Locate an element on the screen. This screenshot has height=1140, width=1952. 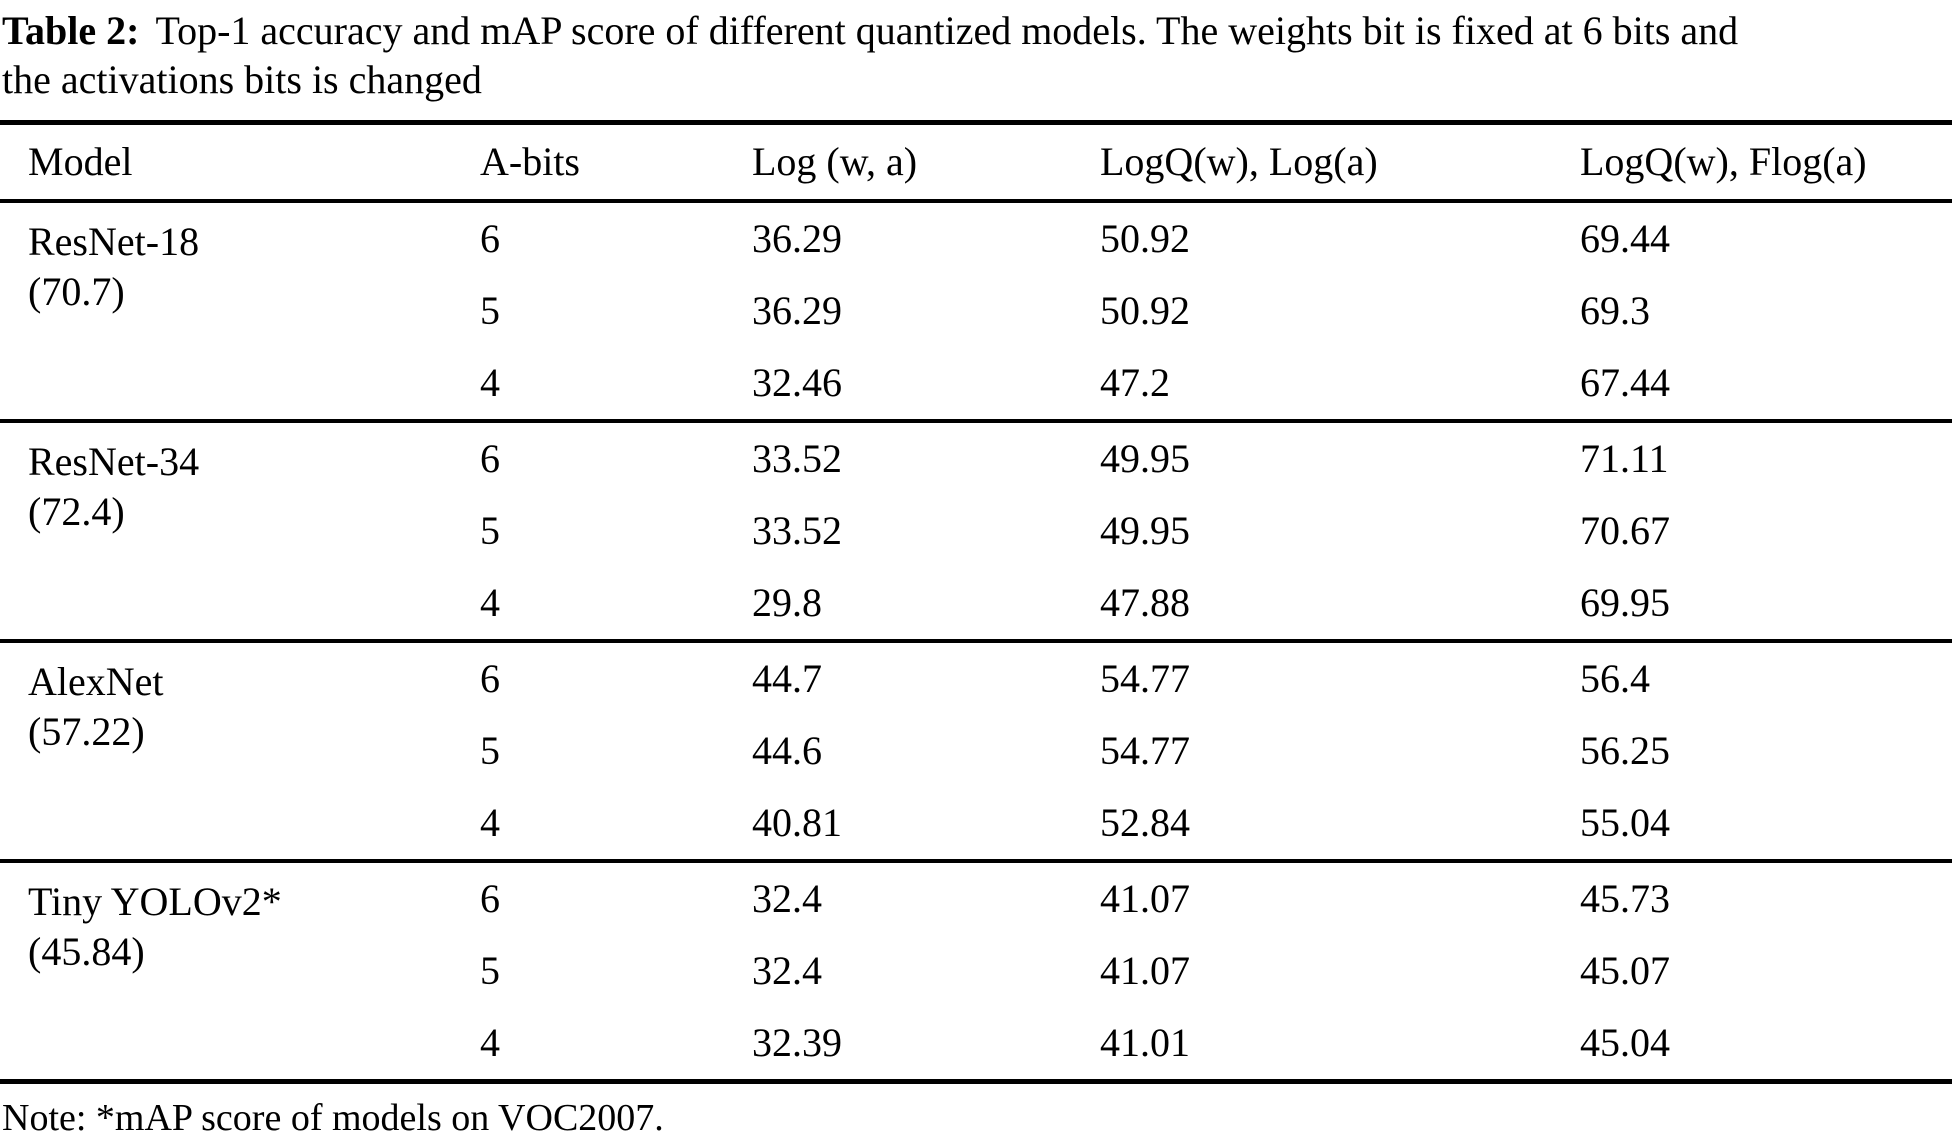
column-header-log-wa: Log (w, a) is located at coordinates (835, 162).